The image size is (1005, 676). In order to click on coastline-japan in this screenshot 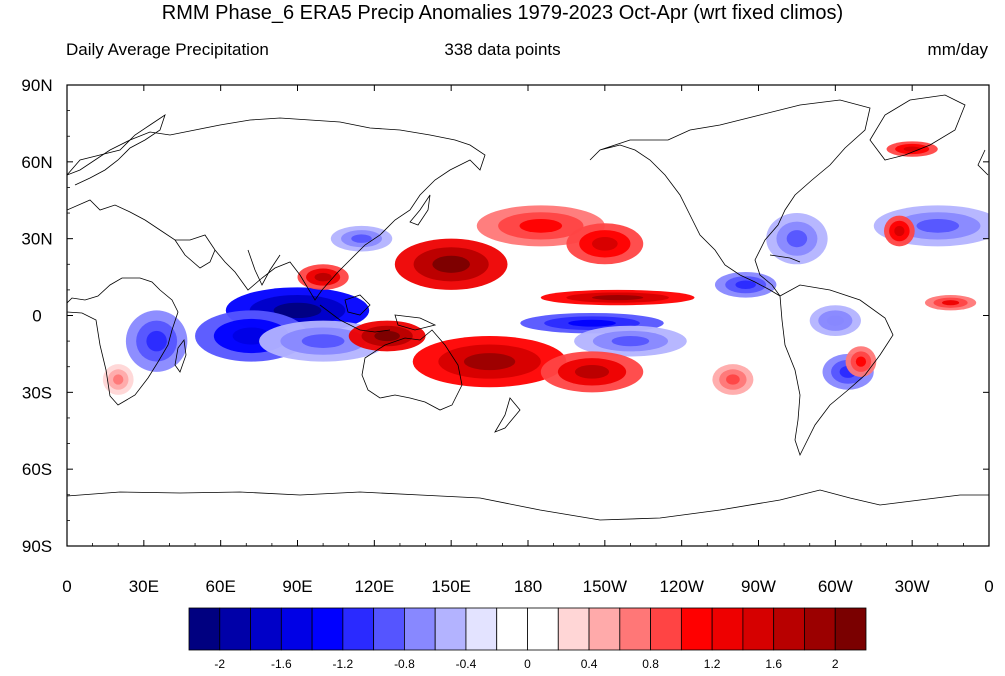, I will do `click(420, 210)`.